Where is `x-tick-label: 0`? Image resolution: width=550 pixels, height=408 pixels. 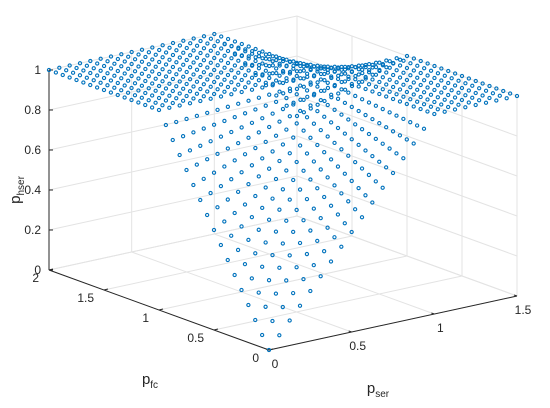 x-tick-label: 0 is located at coordinates (275, 364).